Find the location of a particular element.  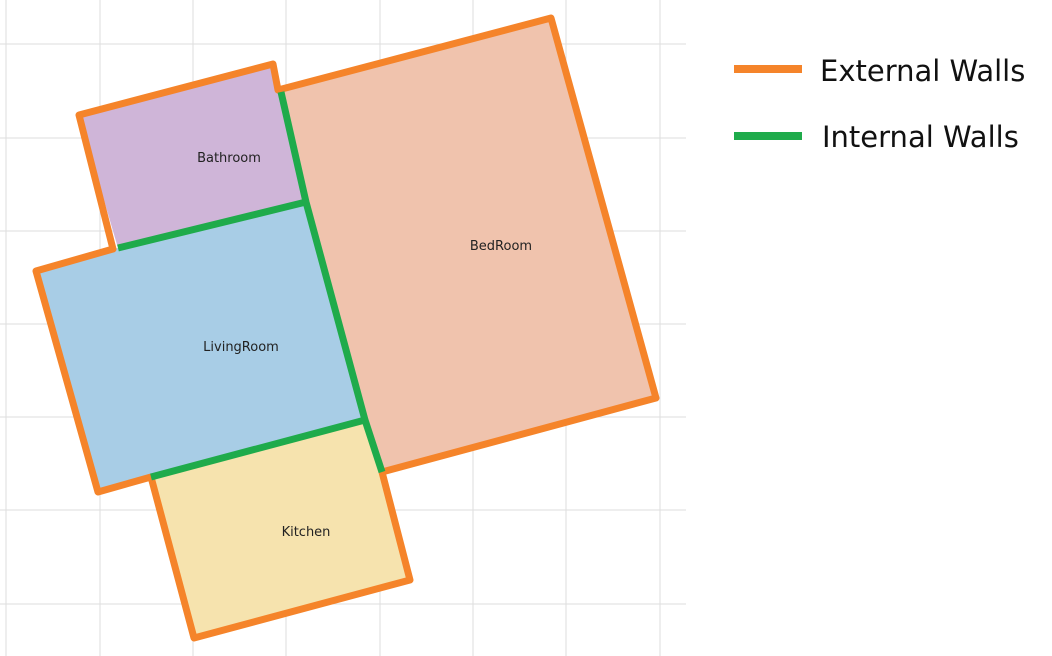

internal-wall-bath-bed is located at coordinates (331, 282).